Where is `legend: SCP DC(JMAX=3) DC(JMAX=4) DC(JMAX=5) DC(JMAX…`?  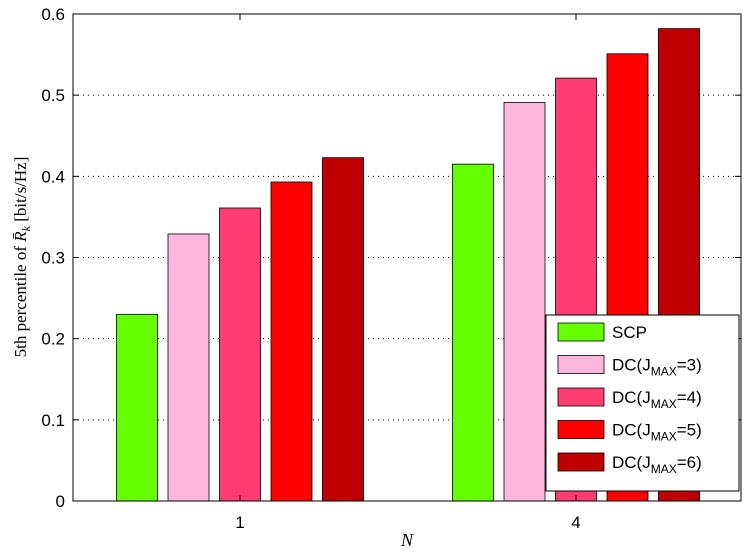
legend: SCP DC(JMAX=3) DC(JMAX=4) DC(JMAX=5) DC(JMAX… is located at coordinates (642, 403).